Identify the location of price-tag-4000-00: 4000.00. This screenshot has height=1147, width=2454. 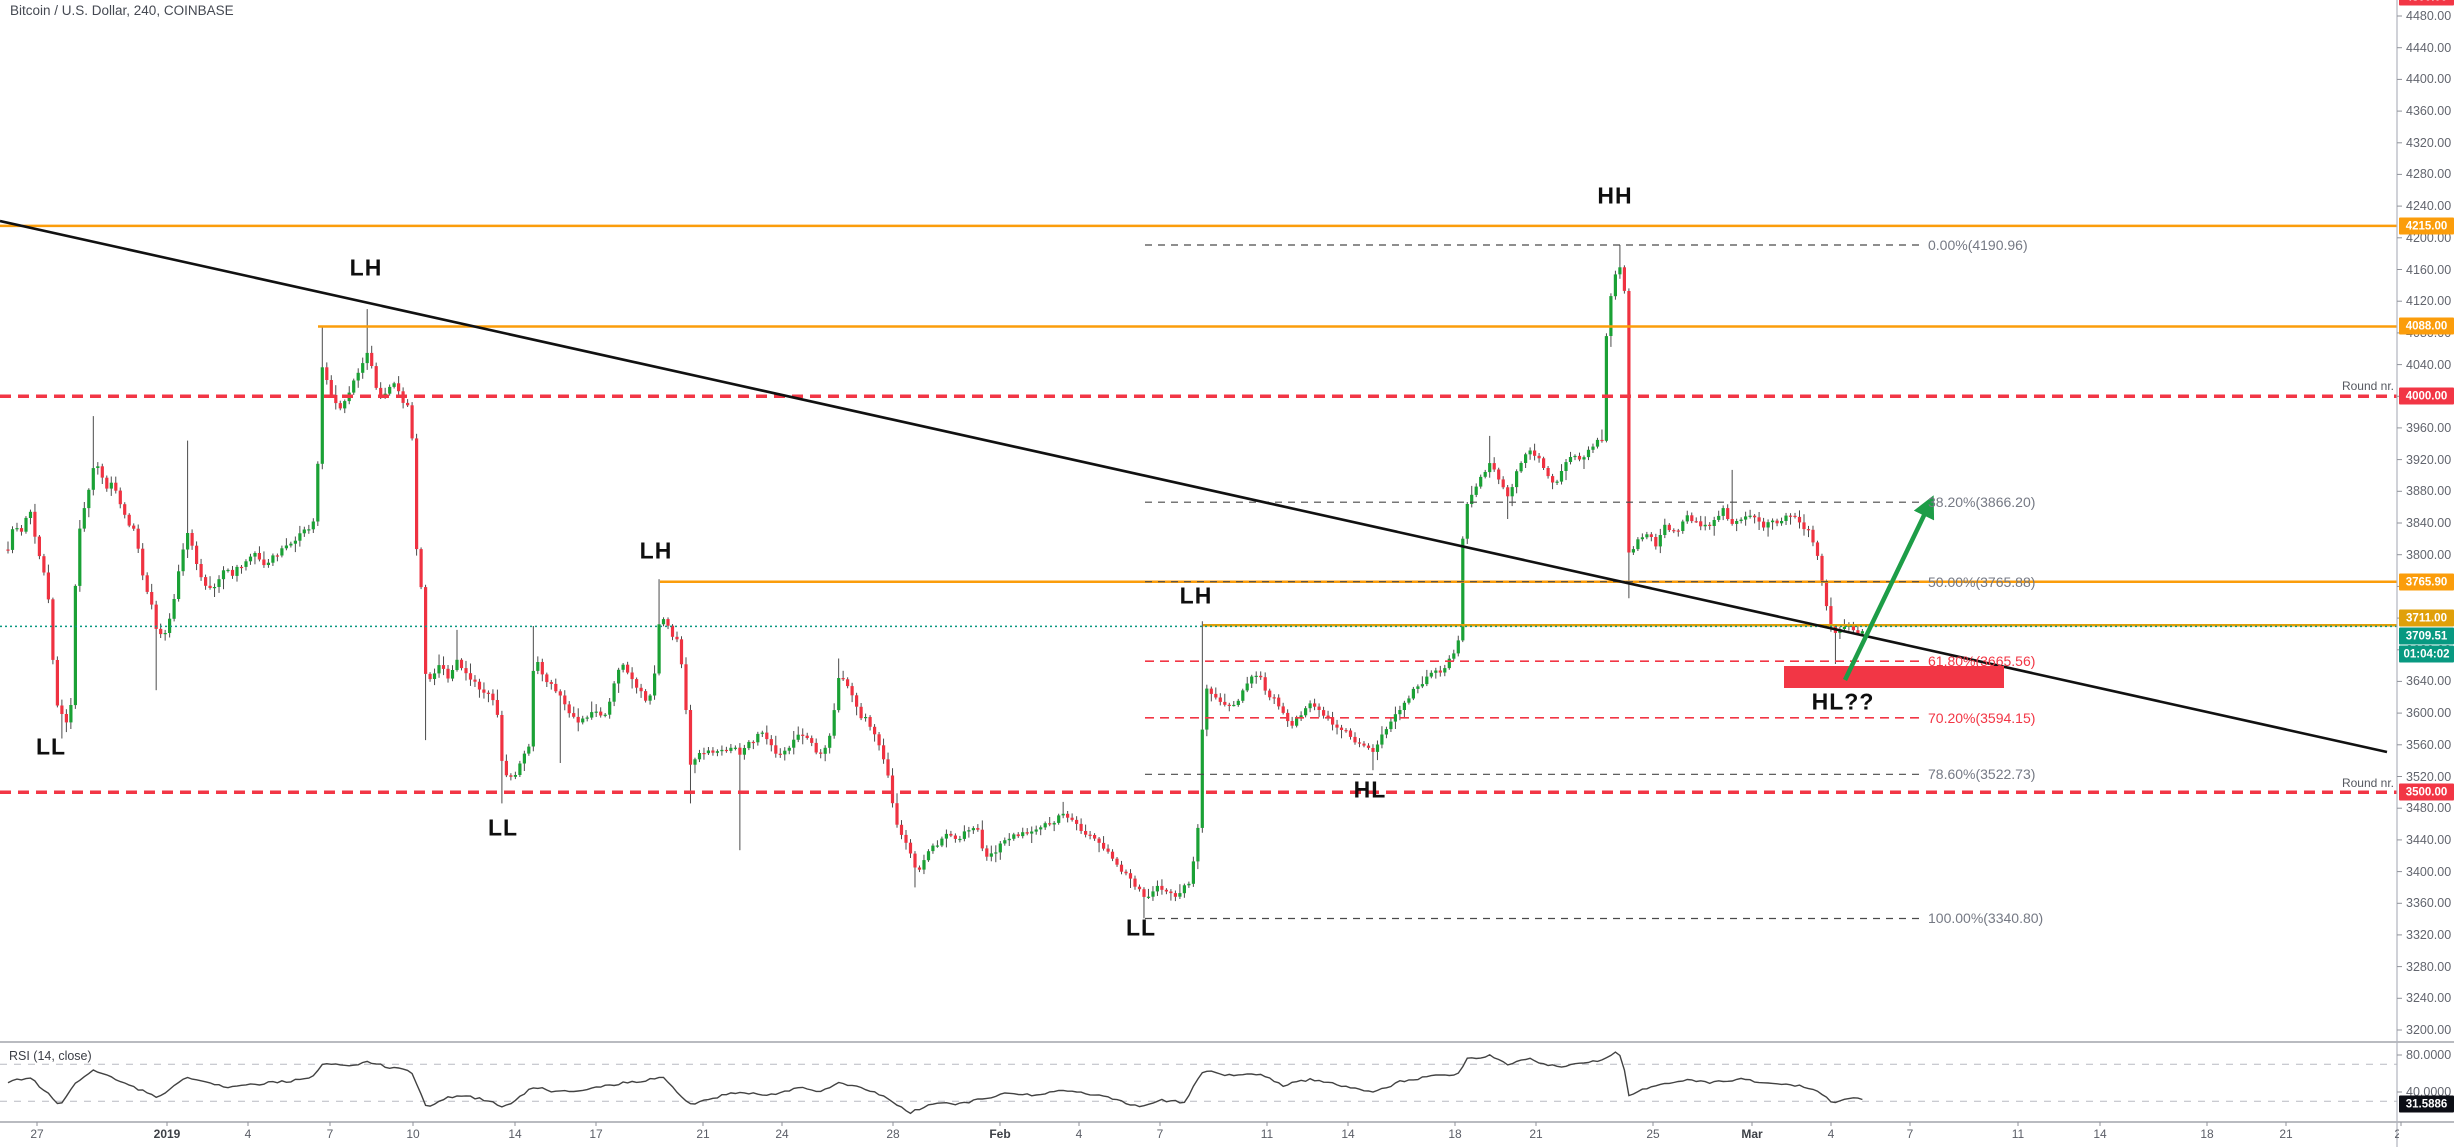
(2426, 396).